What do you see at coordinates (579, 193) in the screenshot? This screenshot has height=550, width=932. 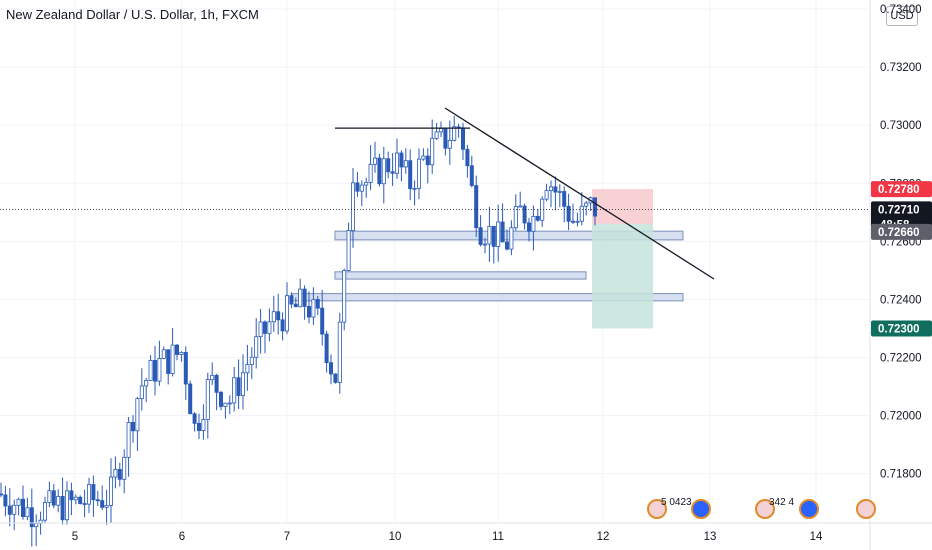 I see `trendline` at bounding box center [579, 193].